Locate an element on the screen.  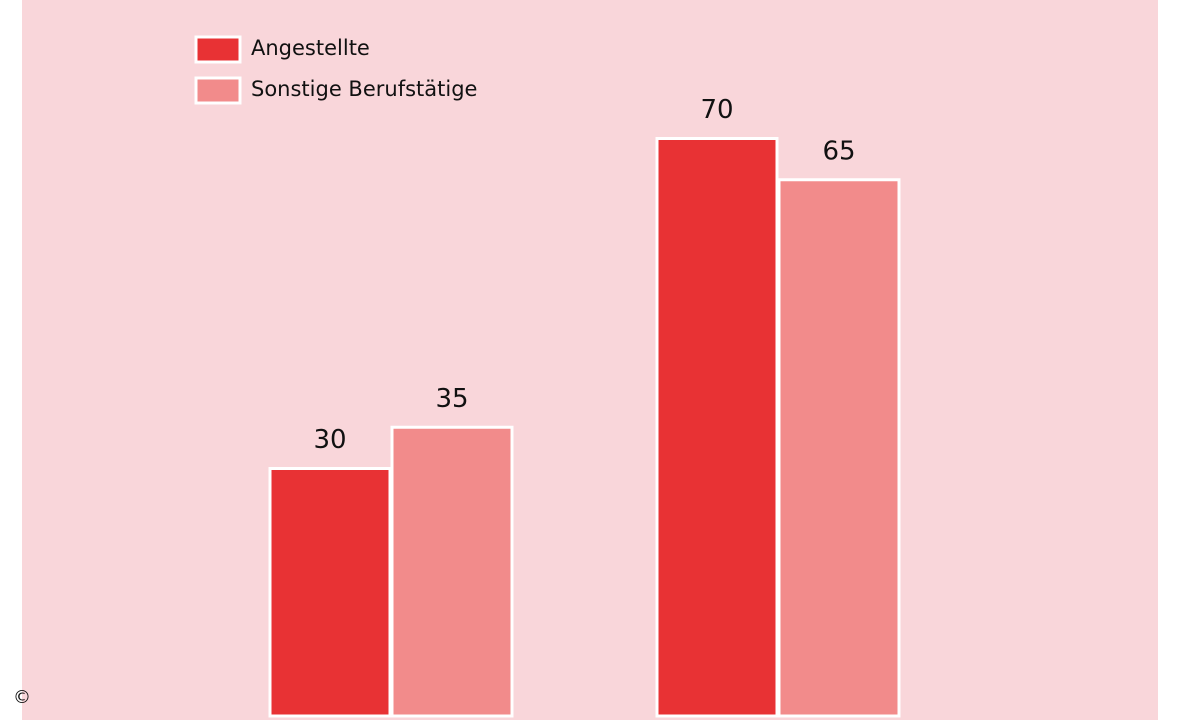
legend-label: Angestellte is located at coordinates (310, 48).